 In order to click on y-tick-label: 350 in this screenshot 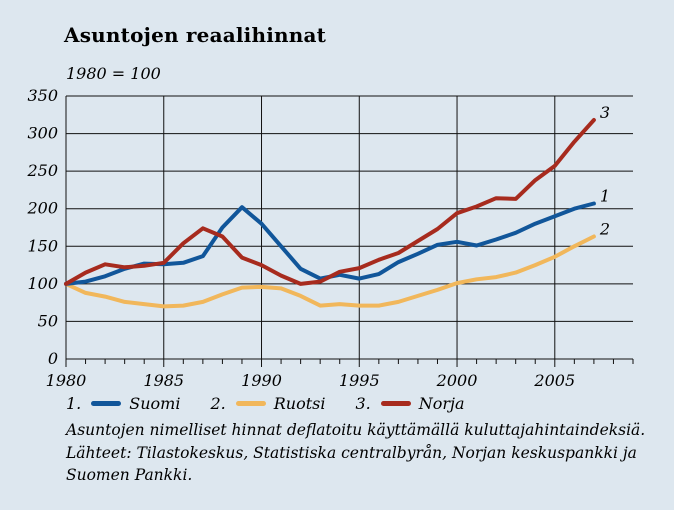, I will do `click(42, 95)`.